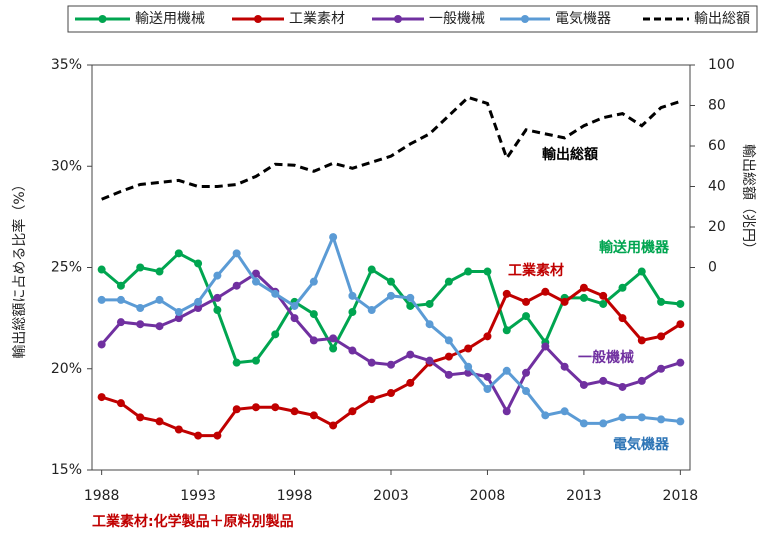 The height and width of the screenshot is (536, 760). Describe the element at coordinates (66, 166) in the screenshot. I see `y-tick-label: 30%` at that location.